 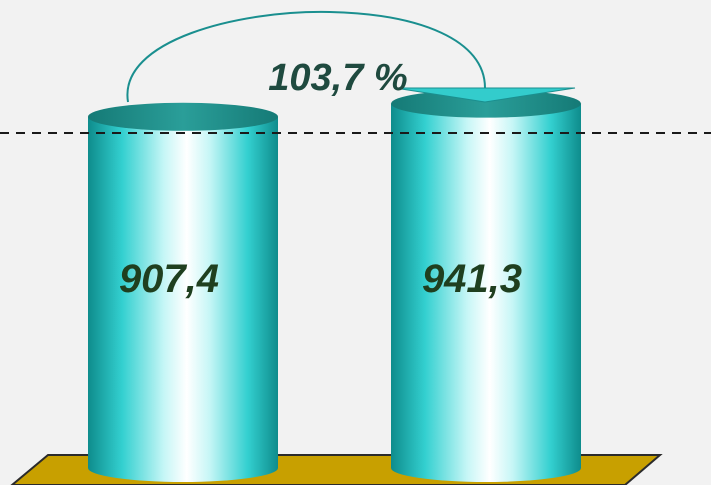 I want to click on growth-label: 103,7 %, so click(x=337, y=78).